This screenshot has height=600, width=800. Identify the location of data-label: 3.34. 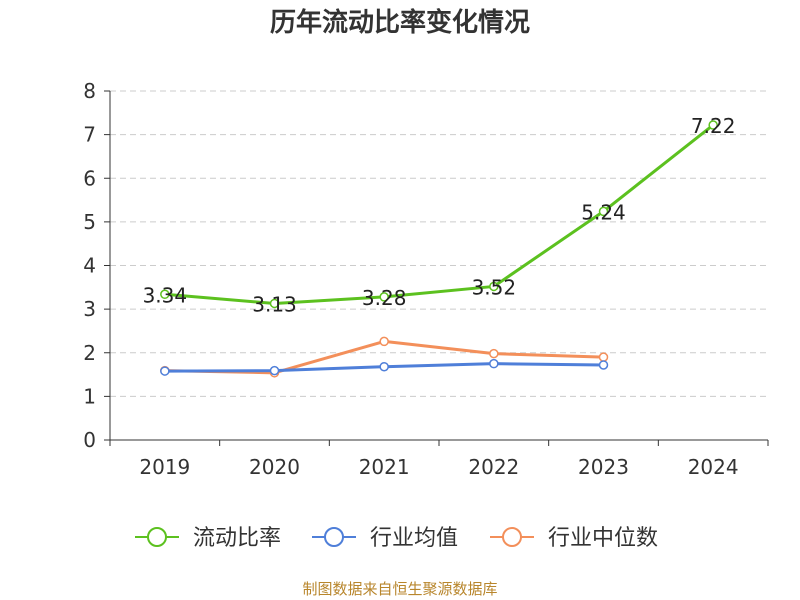
(165, 295).